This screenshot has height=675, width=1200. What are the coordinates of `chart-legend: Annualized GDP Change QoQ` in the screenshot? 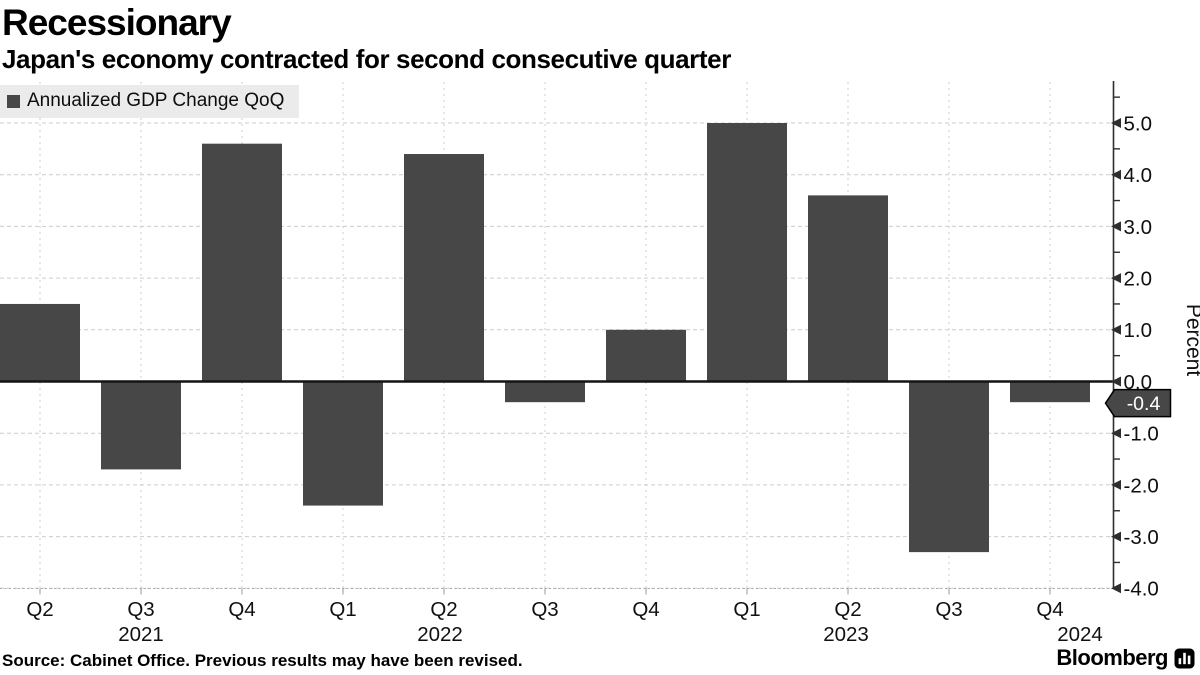 It's located at (150, 101).